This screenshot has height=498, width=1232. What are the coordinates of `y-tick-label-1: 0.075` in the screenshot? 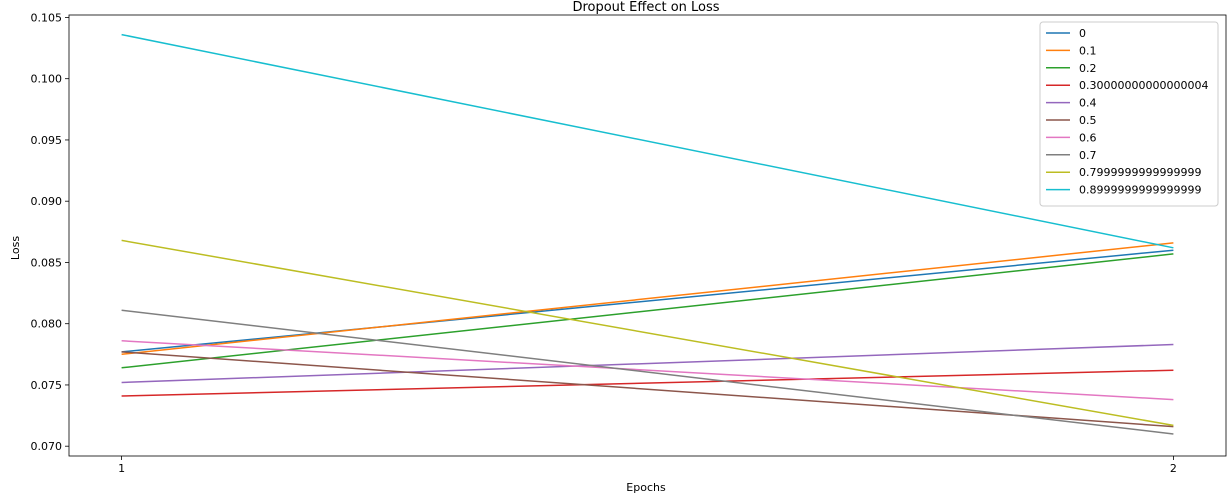 It's located at (47, 385).